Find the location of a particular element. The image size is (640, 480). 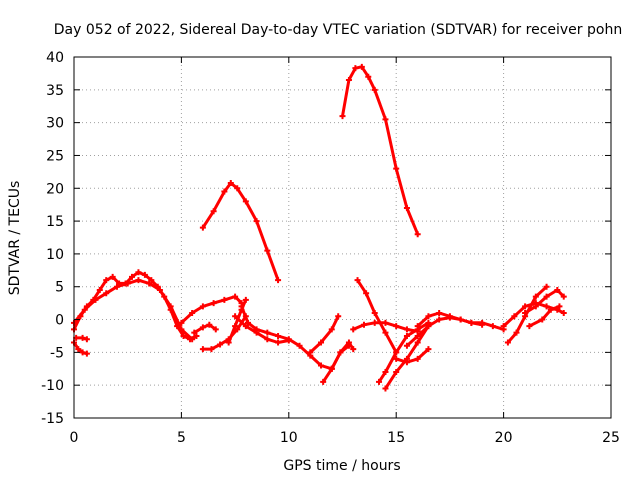

x-tick-label: 0 is located at coordinates (74, 438).